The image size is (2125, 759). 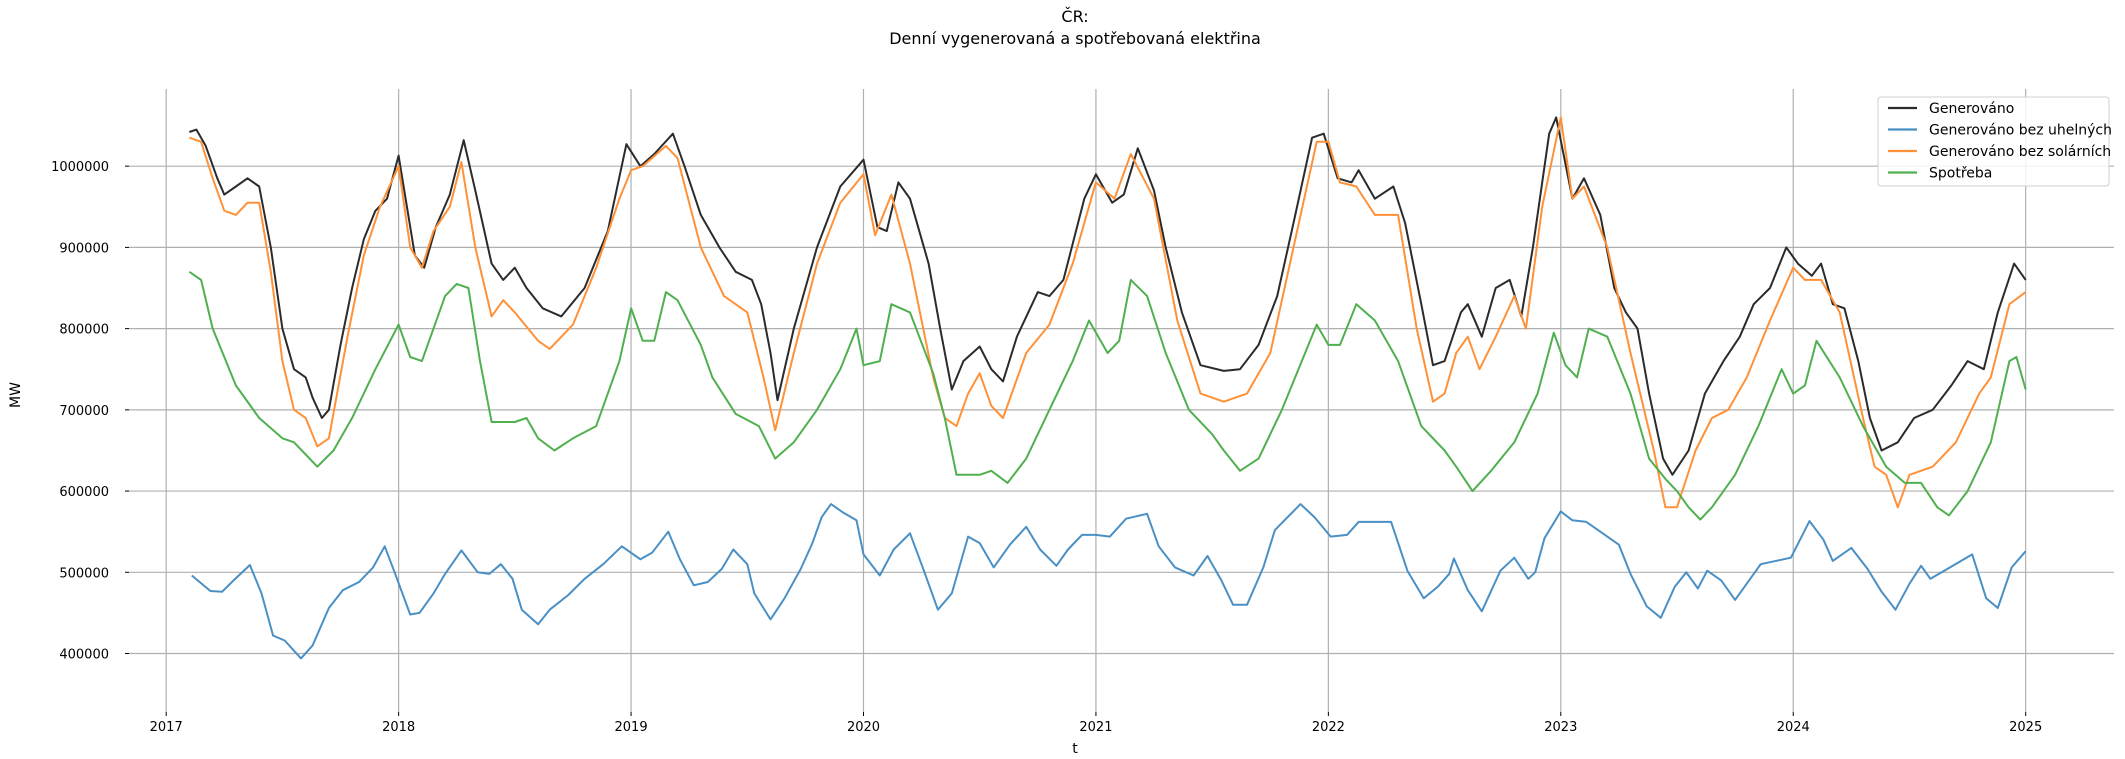 I want to click on x-tick-label: 2017, so click(x=166, y=727).